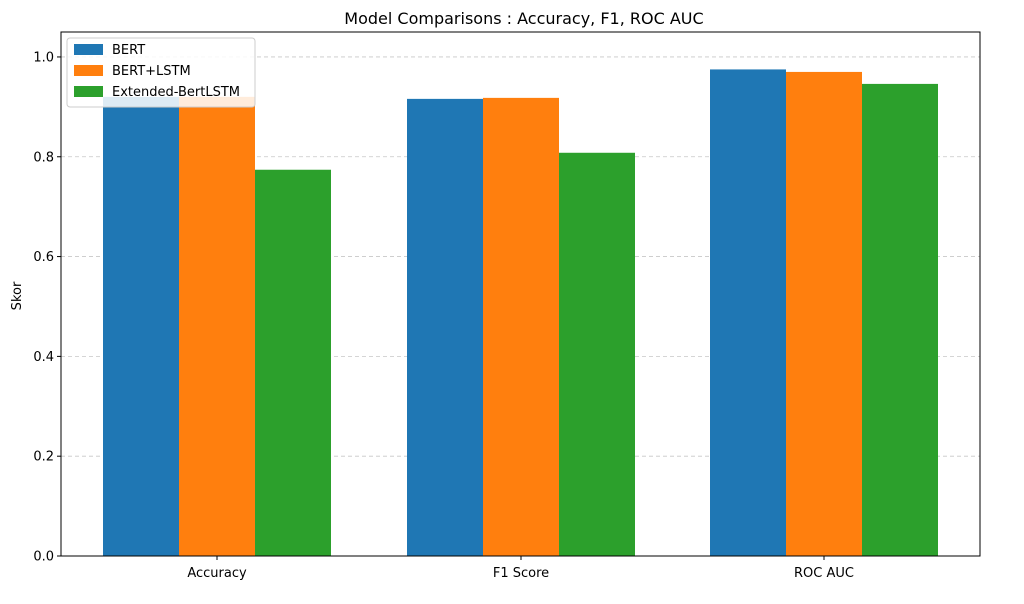 The height and width of the screenshot is (604, 1024). Describe the element at coordinates (43, 357) in the screenshot. I see `y-tick-label: 0.4` at that location.